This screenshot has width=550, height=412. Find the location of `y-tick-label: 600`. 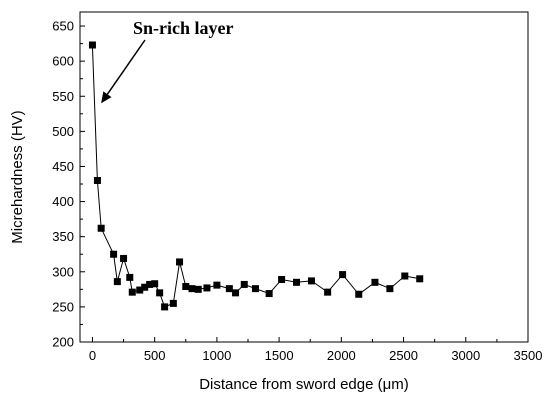

y-tick-label: 600 is located at coordinates (63, 61).